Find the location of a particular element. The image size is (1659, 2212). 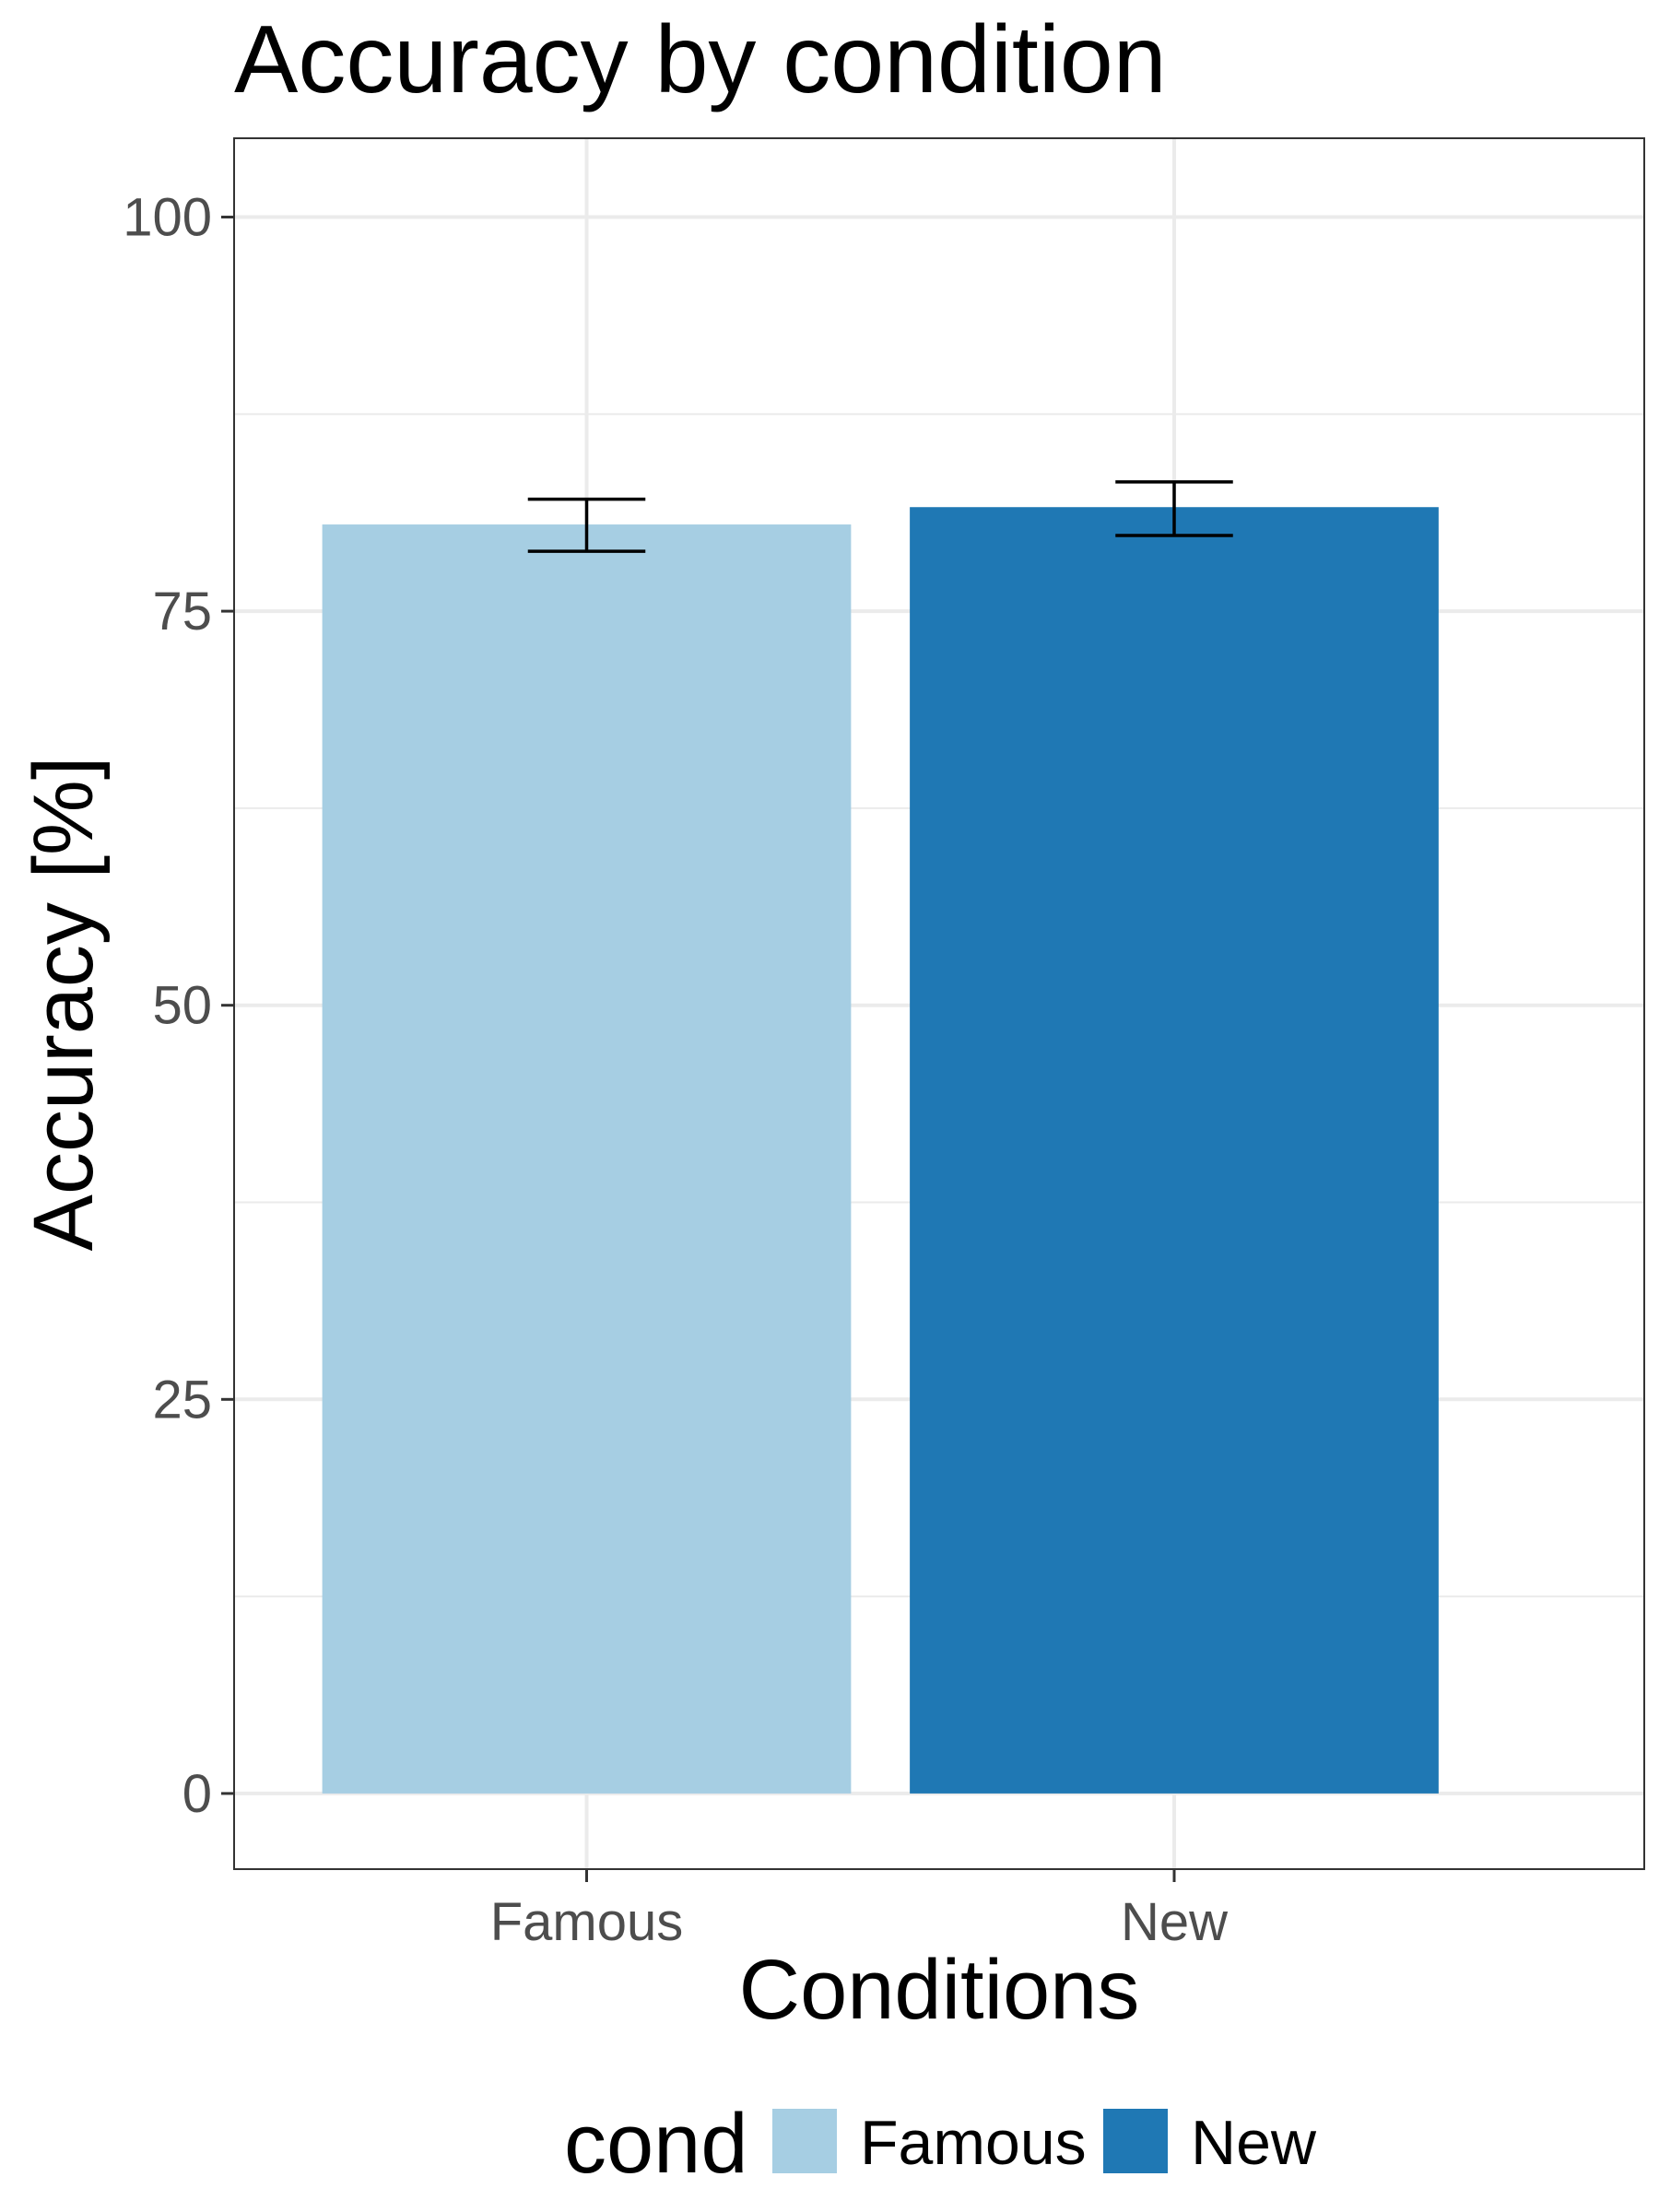

chart-title: Accuracy by condition is located at coordinates (700, 59).